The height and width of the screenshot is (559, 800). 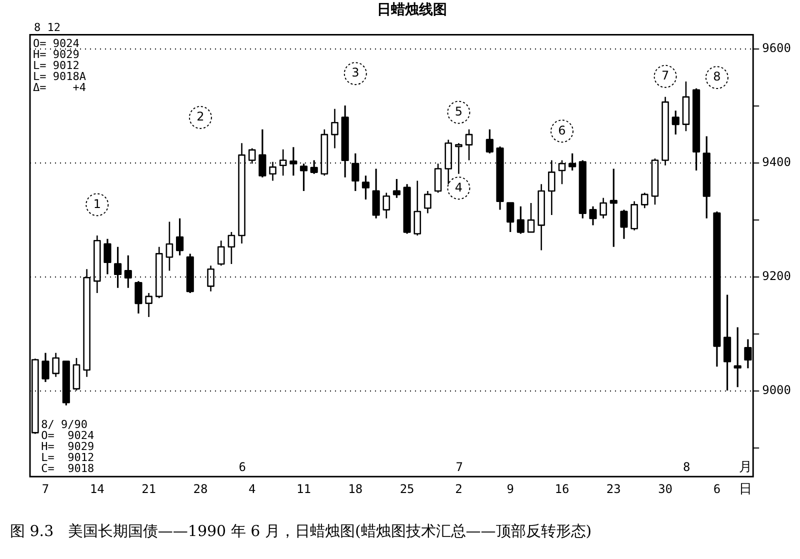 What do you see at coordinates (59, 65) in the screenshot?
I see `annotation: O= 9024 H= 9029 L= 9012 L= 9018A Δ= +4` at bounding box center [59, 65].